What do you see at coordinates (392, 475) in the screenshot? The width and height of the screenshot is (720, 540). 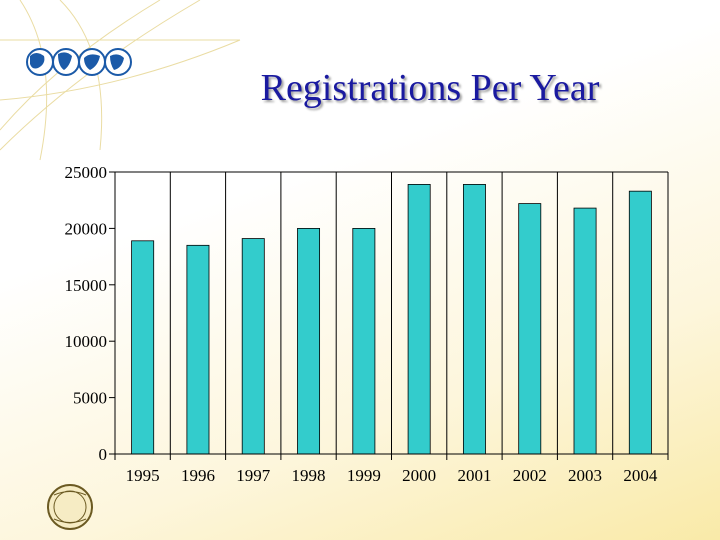 I see `x-tick-labels: 1995 1996 1997 1998 1999 2000 2001 2002 2003 2004` at bounding box center [392, 475].